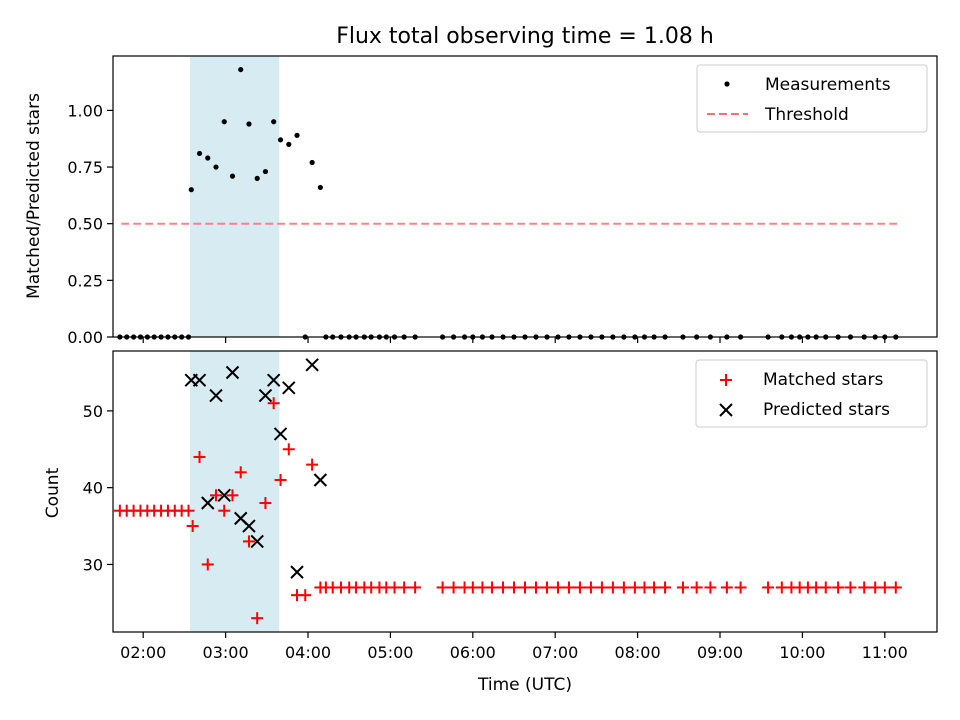  Describe the element at coordinates (826, 410) in the screenshot. I see `legend-predicted-label: Predicted stars` at that location.